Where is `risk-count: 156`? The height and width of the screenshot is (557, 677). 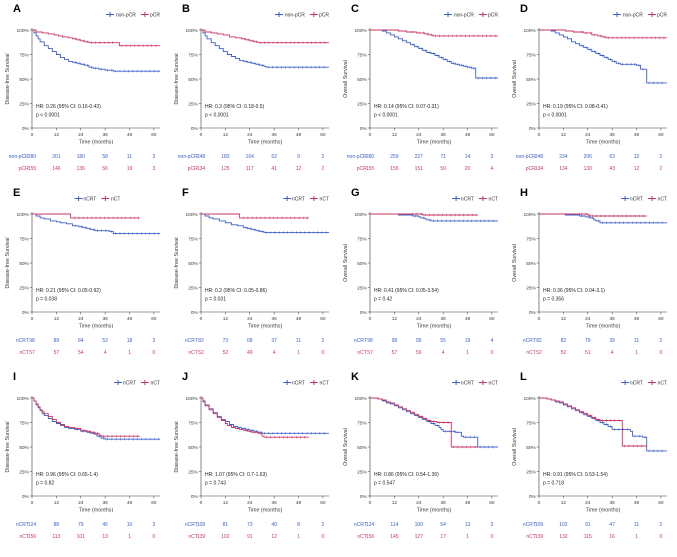
risk-count: 156 is located at coordinates (32, 537).